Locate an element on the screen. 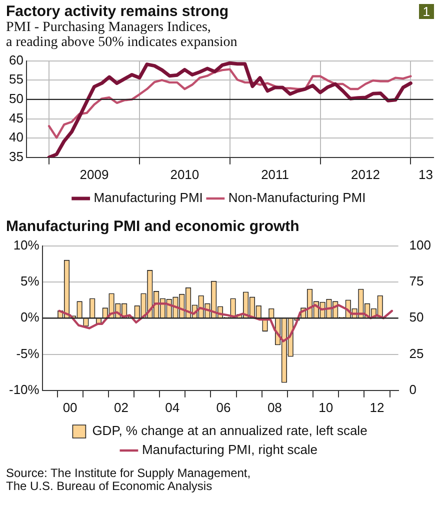 The height and width of the screenshot is (520, 438). y2-tick-label: 100 is located at coordinates (420, 244).